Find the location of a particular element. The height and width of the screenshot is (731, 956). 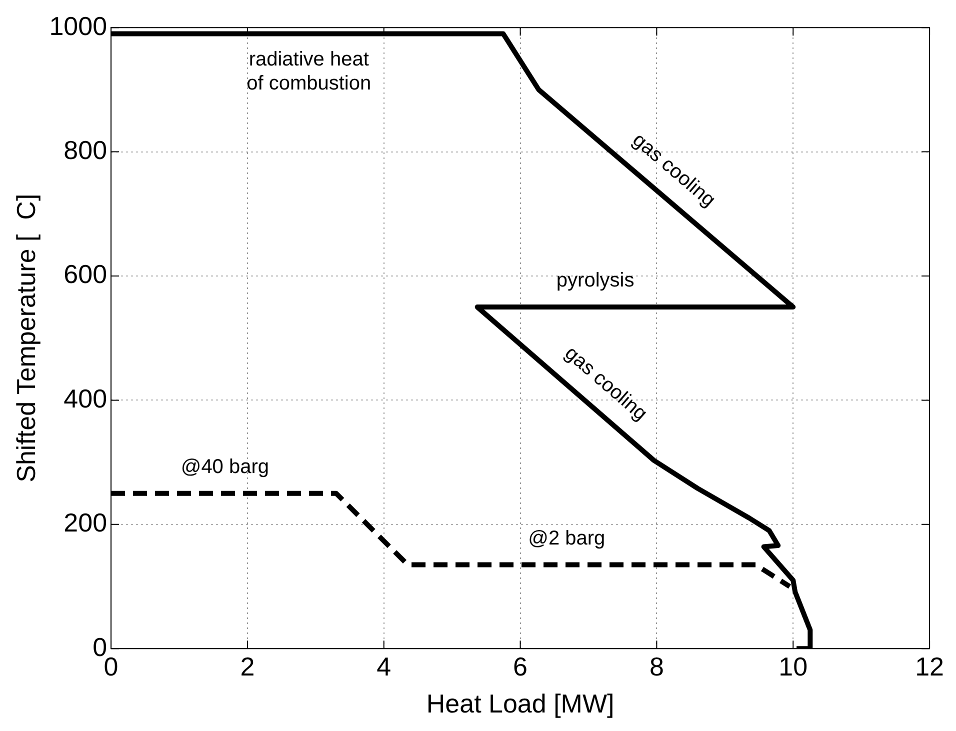

annotation: @40 barg is located at coordinates (225, 467).